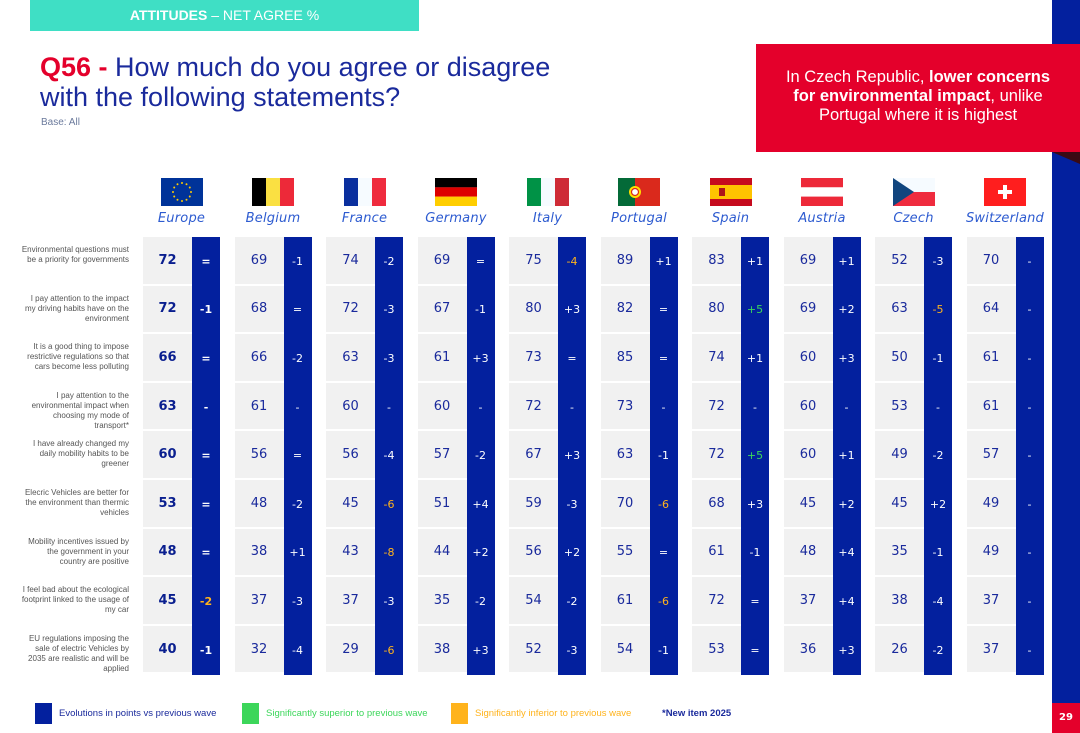 This screenshot has width=1080, height=733. What do you see at coordinates (808, 503) in the screenshot?
I see `net-agree-value: 45` at bounding box center [808, 503].